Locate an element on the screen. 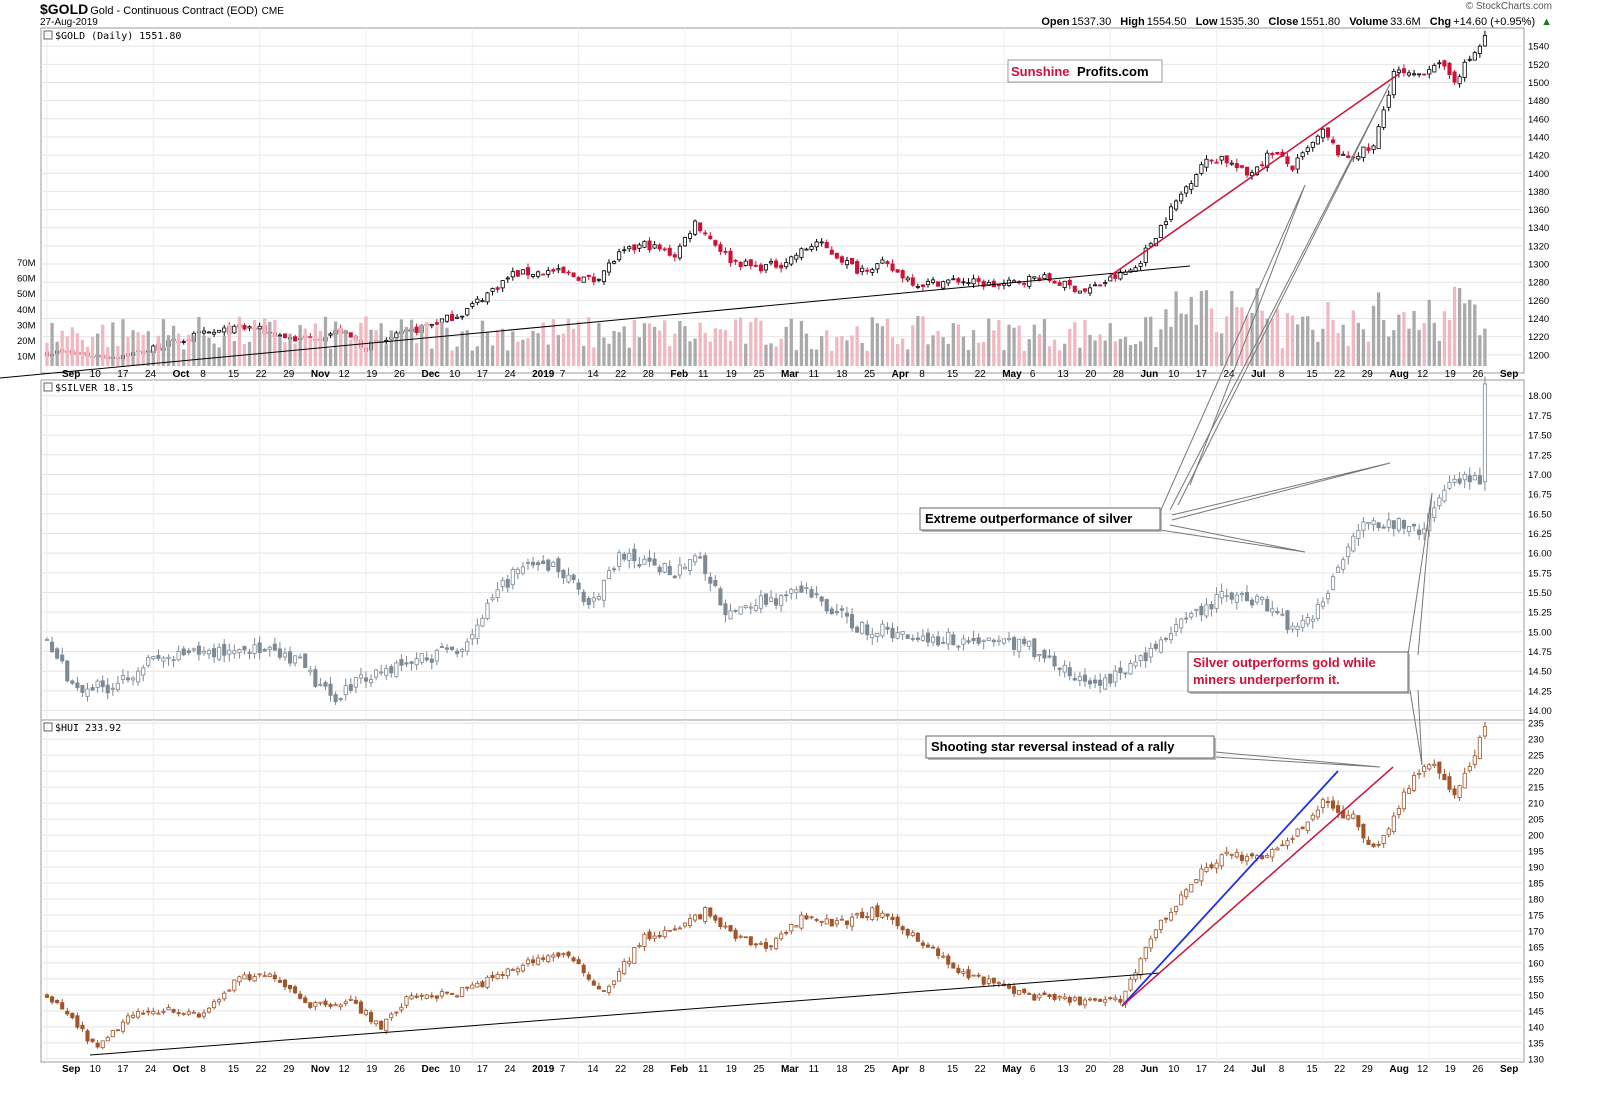  hui-legend-swatch is located at coordinates (48, 727).